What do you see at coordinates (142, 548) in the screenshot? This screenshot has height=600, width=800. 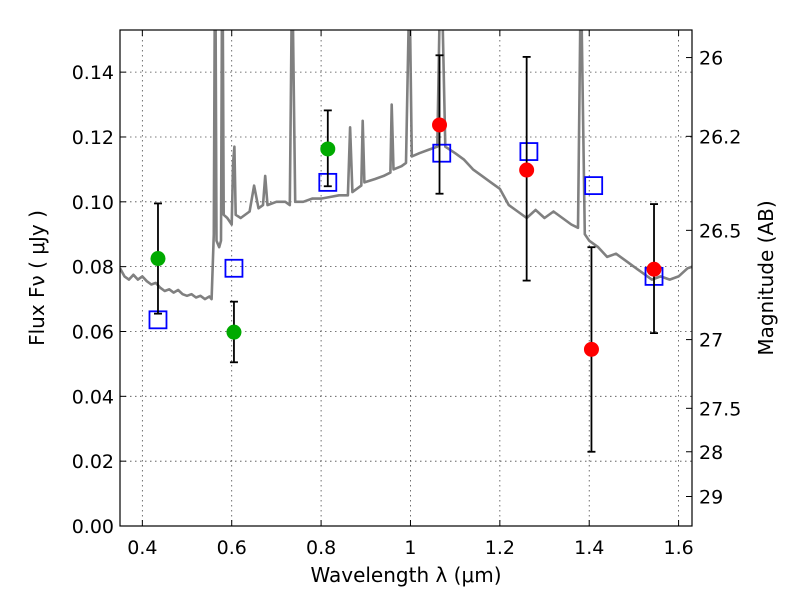 I see `x-tick-label: 0.4` at bounding box center [142, 548].